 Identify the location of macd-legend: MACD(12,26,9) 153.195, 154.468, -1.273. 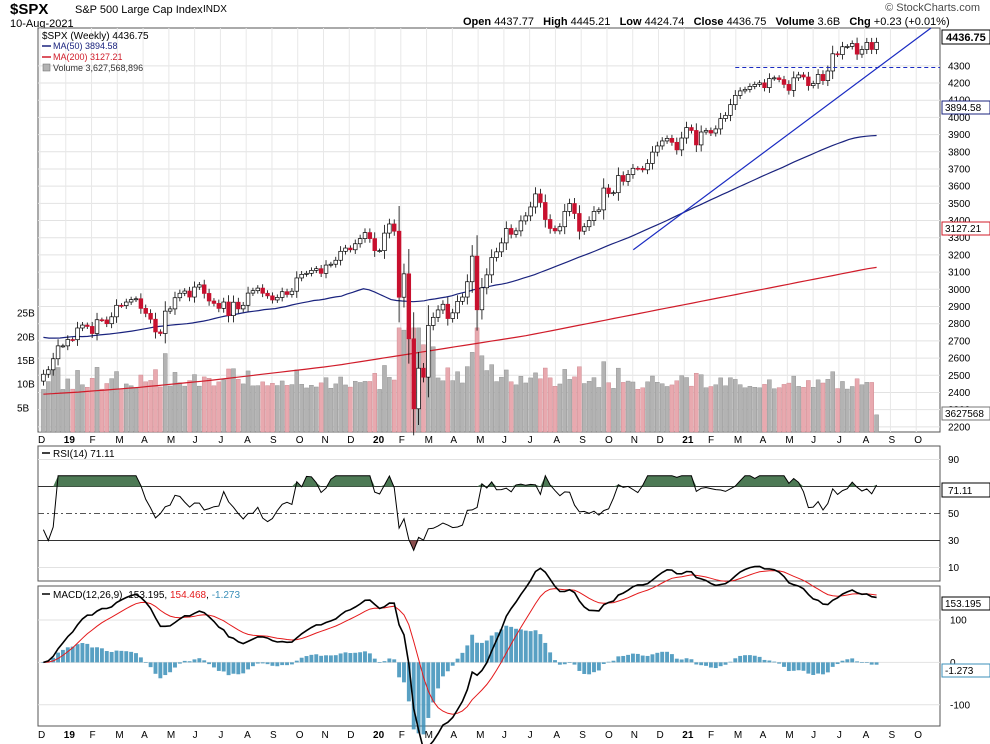
(146, 595).